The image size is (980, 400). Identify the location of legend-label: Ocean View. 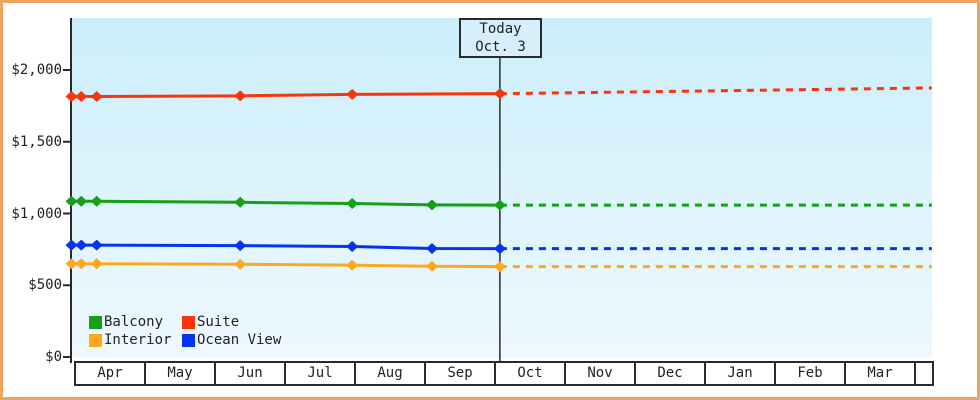
(239, 340).